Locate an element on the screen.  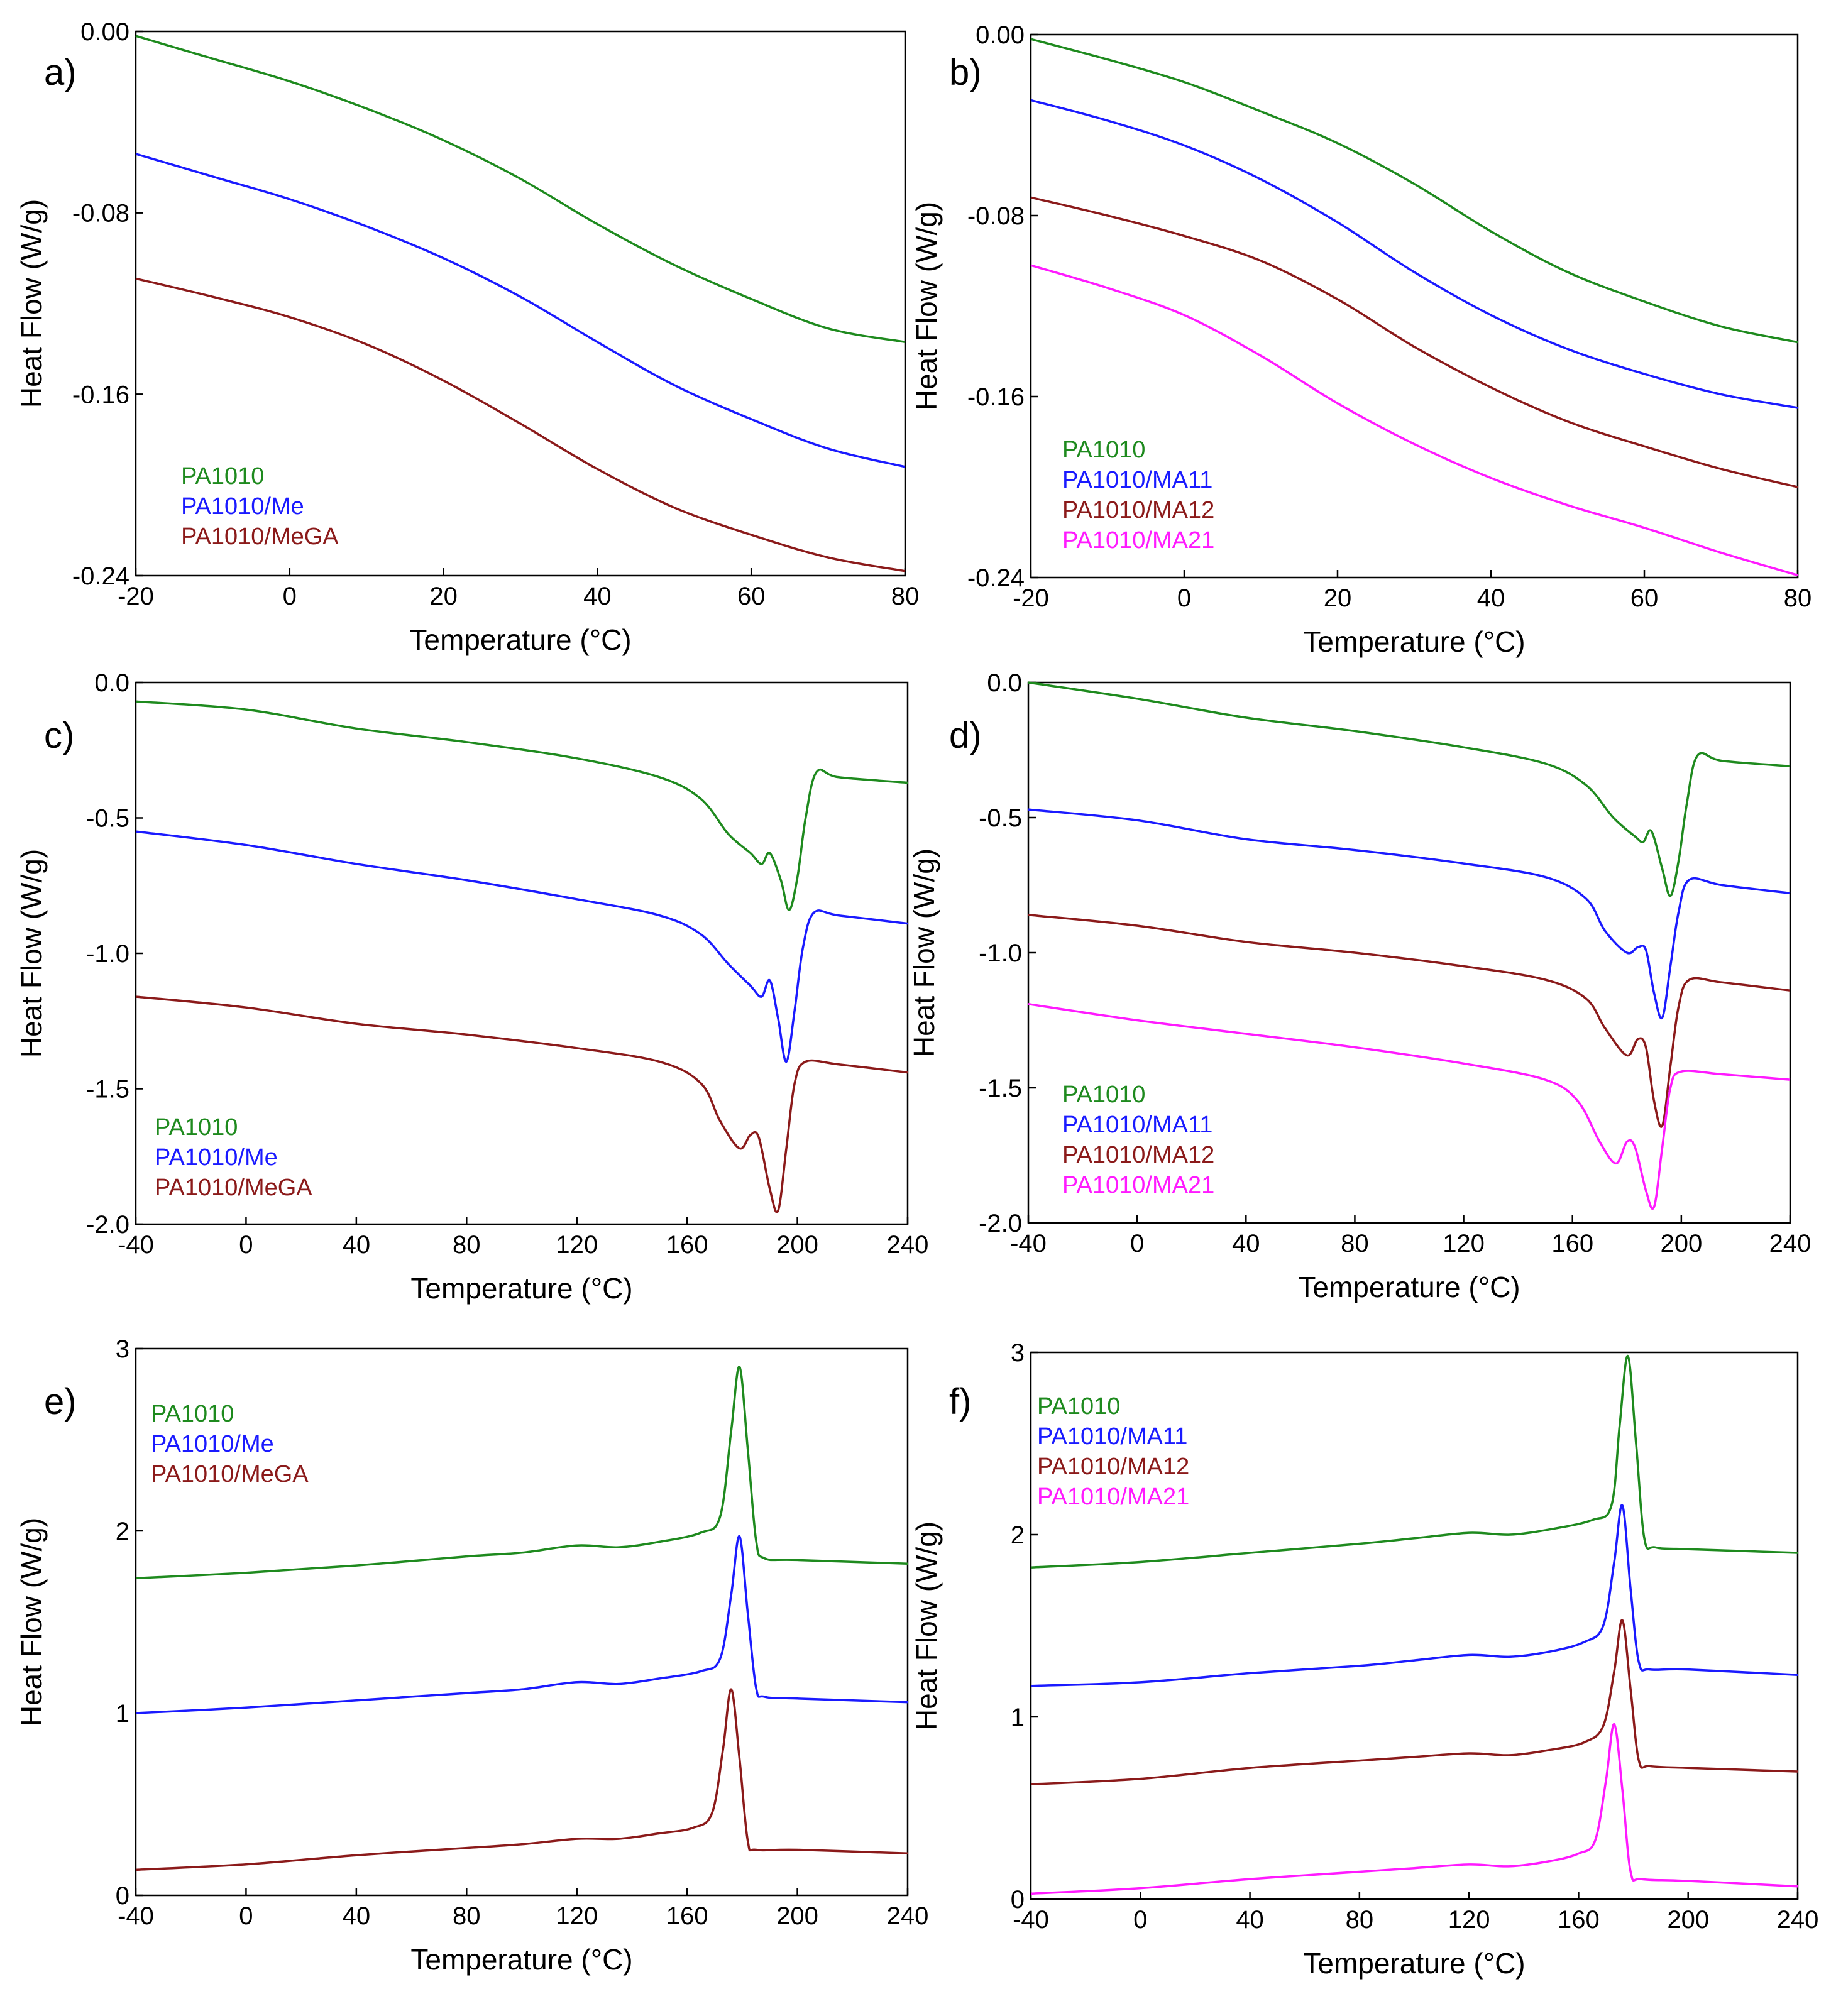
x-tick-label: 20 is located at coordinates (443, 596).